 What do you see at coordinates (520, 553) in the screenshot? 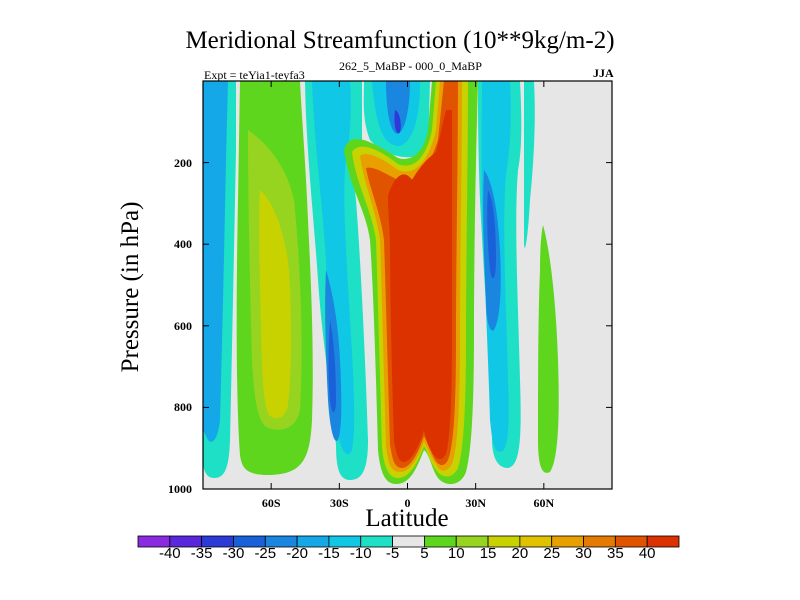
I see `colorbar-label: 20` at bounding box center [520, 553].